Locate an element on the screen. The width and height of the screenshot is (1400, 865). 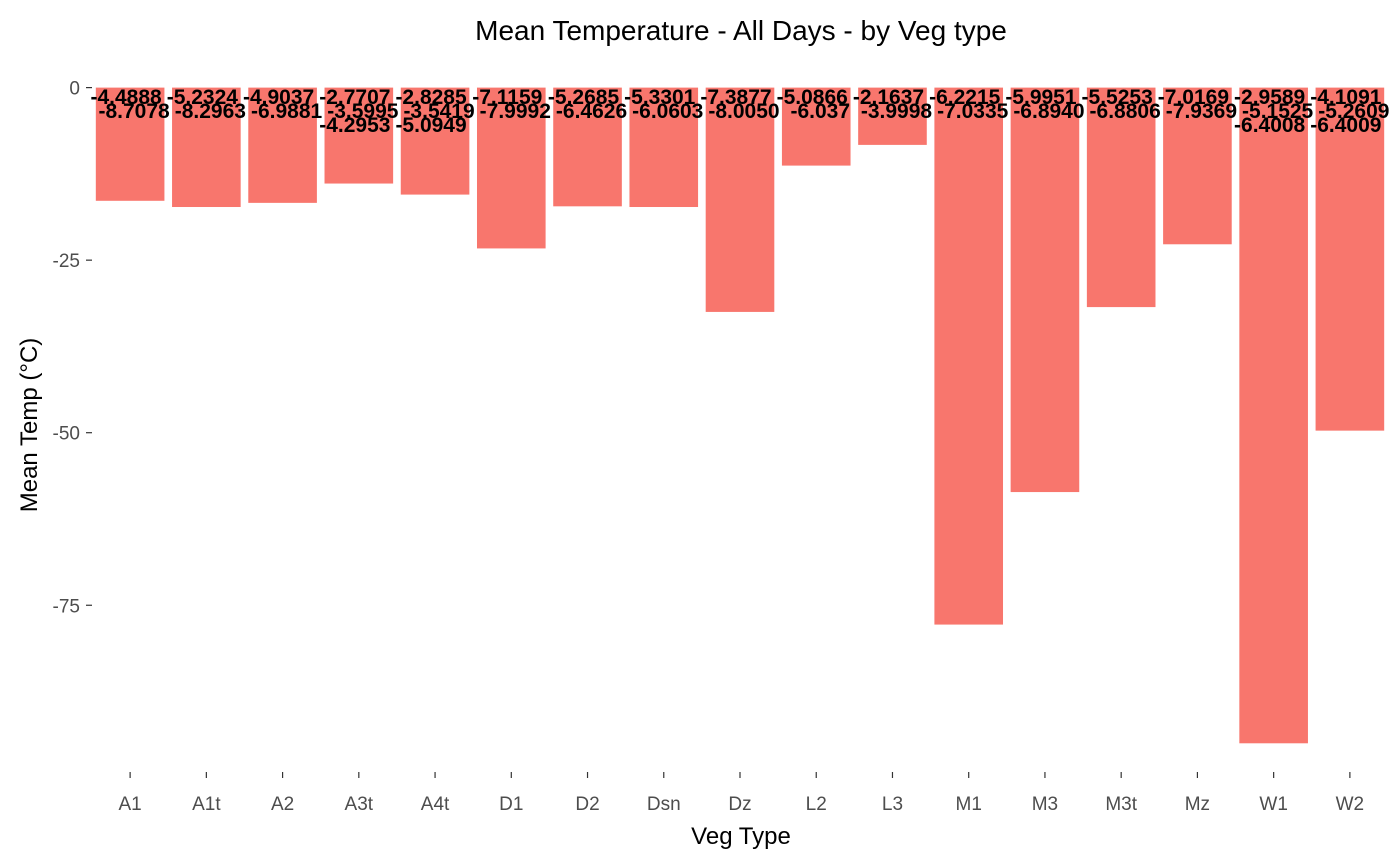
data-label: -2.8285 is located at coordinates (431, 97).